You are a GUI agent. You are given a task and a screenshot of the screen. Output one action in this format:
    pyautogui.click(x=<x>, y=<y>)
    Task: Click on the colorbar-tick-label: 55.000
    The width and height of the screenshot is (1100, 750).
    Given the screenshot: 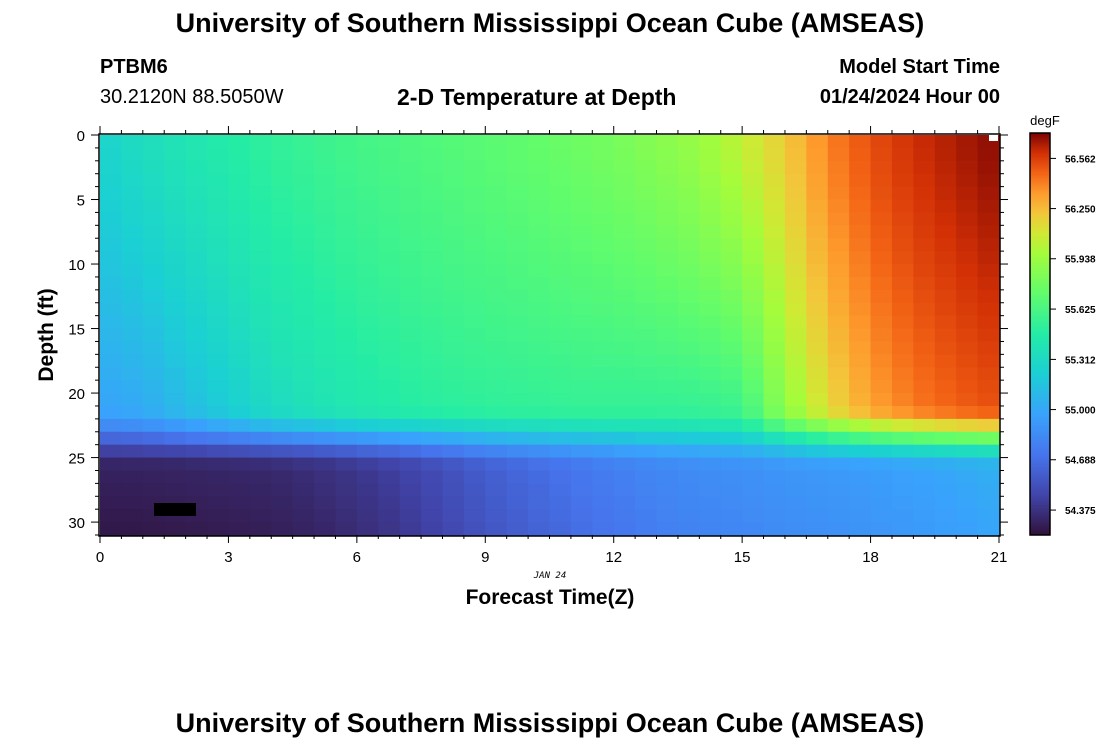 What is the action you would take?
    pyautogui.click(x=1080, y=411)
    